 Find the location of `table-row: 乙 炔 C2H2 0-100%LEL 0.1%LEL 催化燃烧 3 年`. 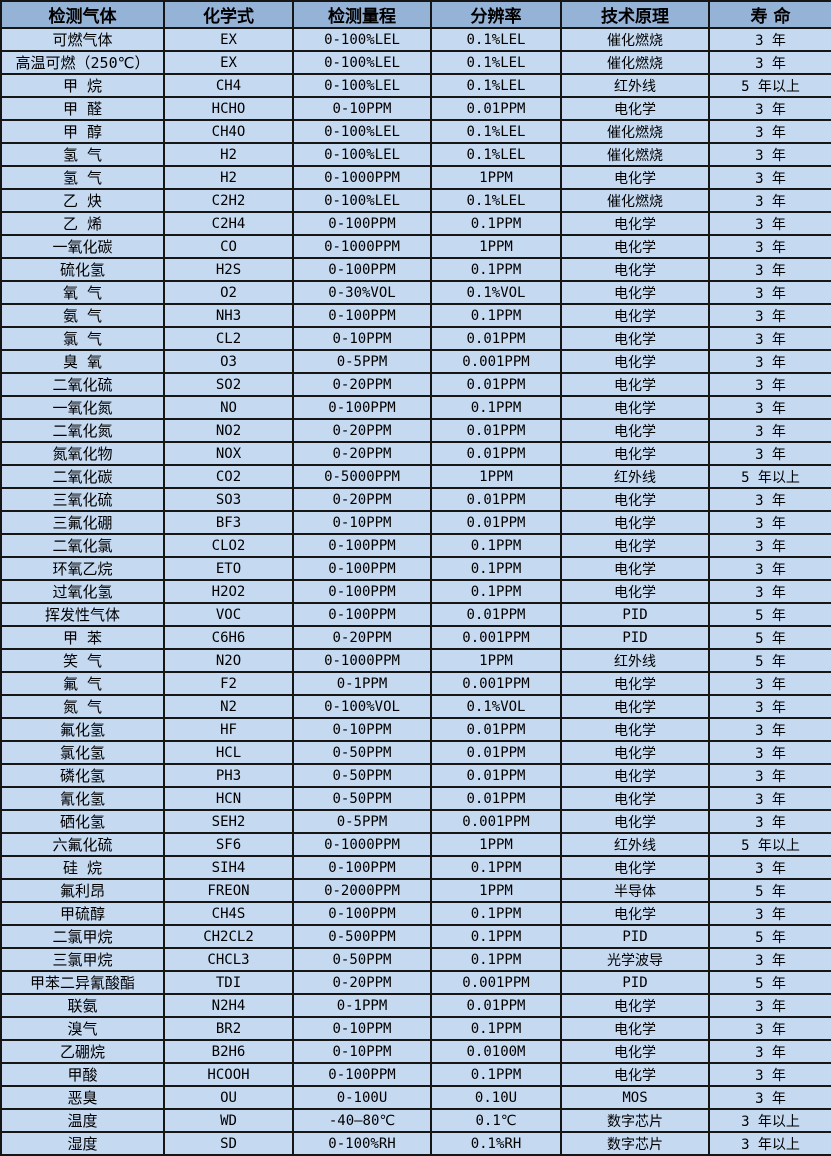

table-row: 乙 炔 C2H2 0-100%LEL 0.1%LEL 催化燃烧 3 年 is located at coordinates (415, 200).